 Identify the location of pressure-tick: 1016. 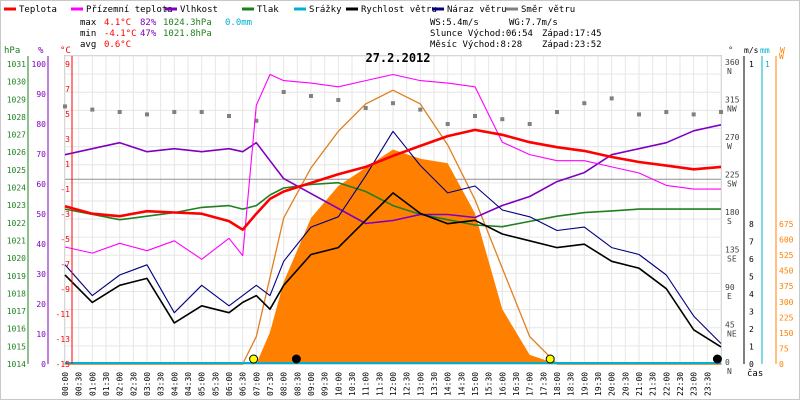
(16, 329).